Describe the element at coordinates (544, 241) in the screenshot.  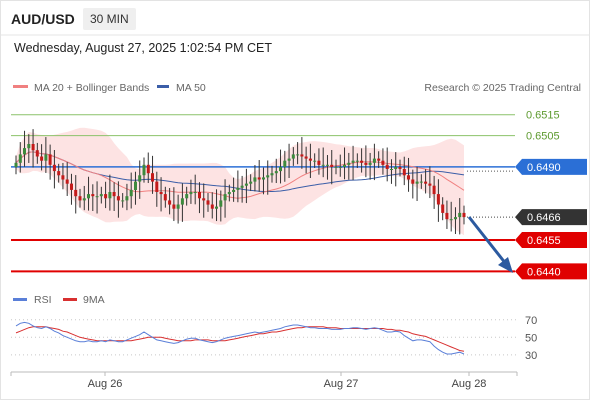
I see `support-label: 0.6455` at that location.